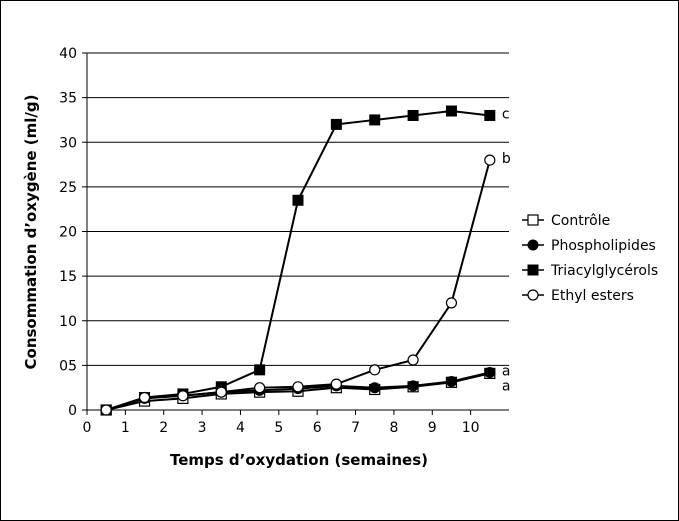  I want to click on y-tick-label: 25, so click(68, 188).